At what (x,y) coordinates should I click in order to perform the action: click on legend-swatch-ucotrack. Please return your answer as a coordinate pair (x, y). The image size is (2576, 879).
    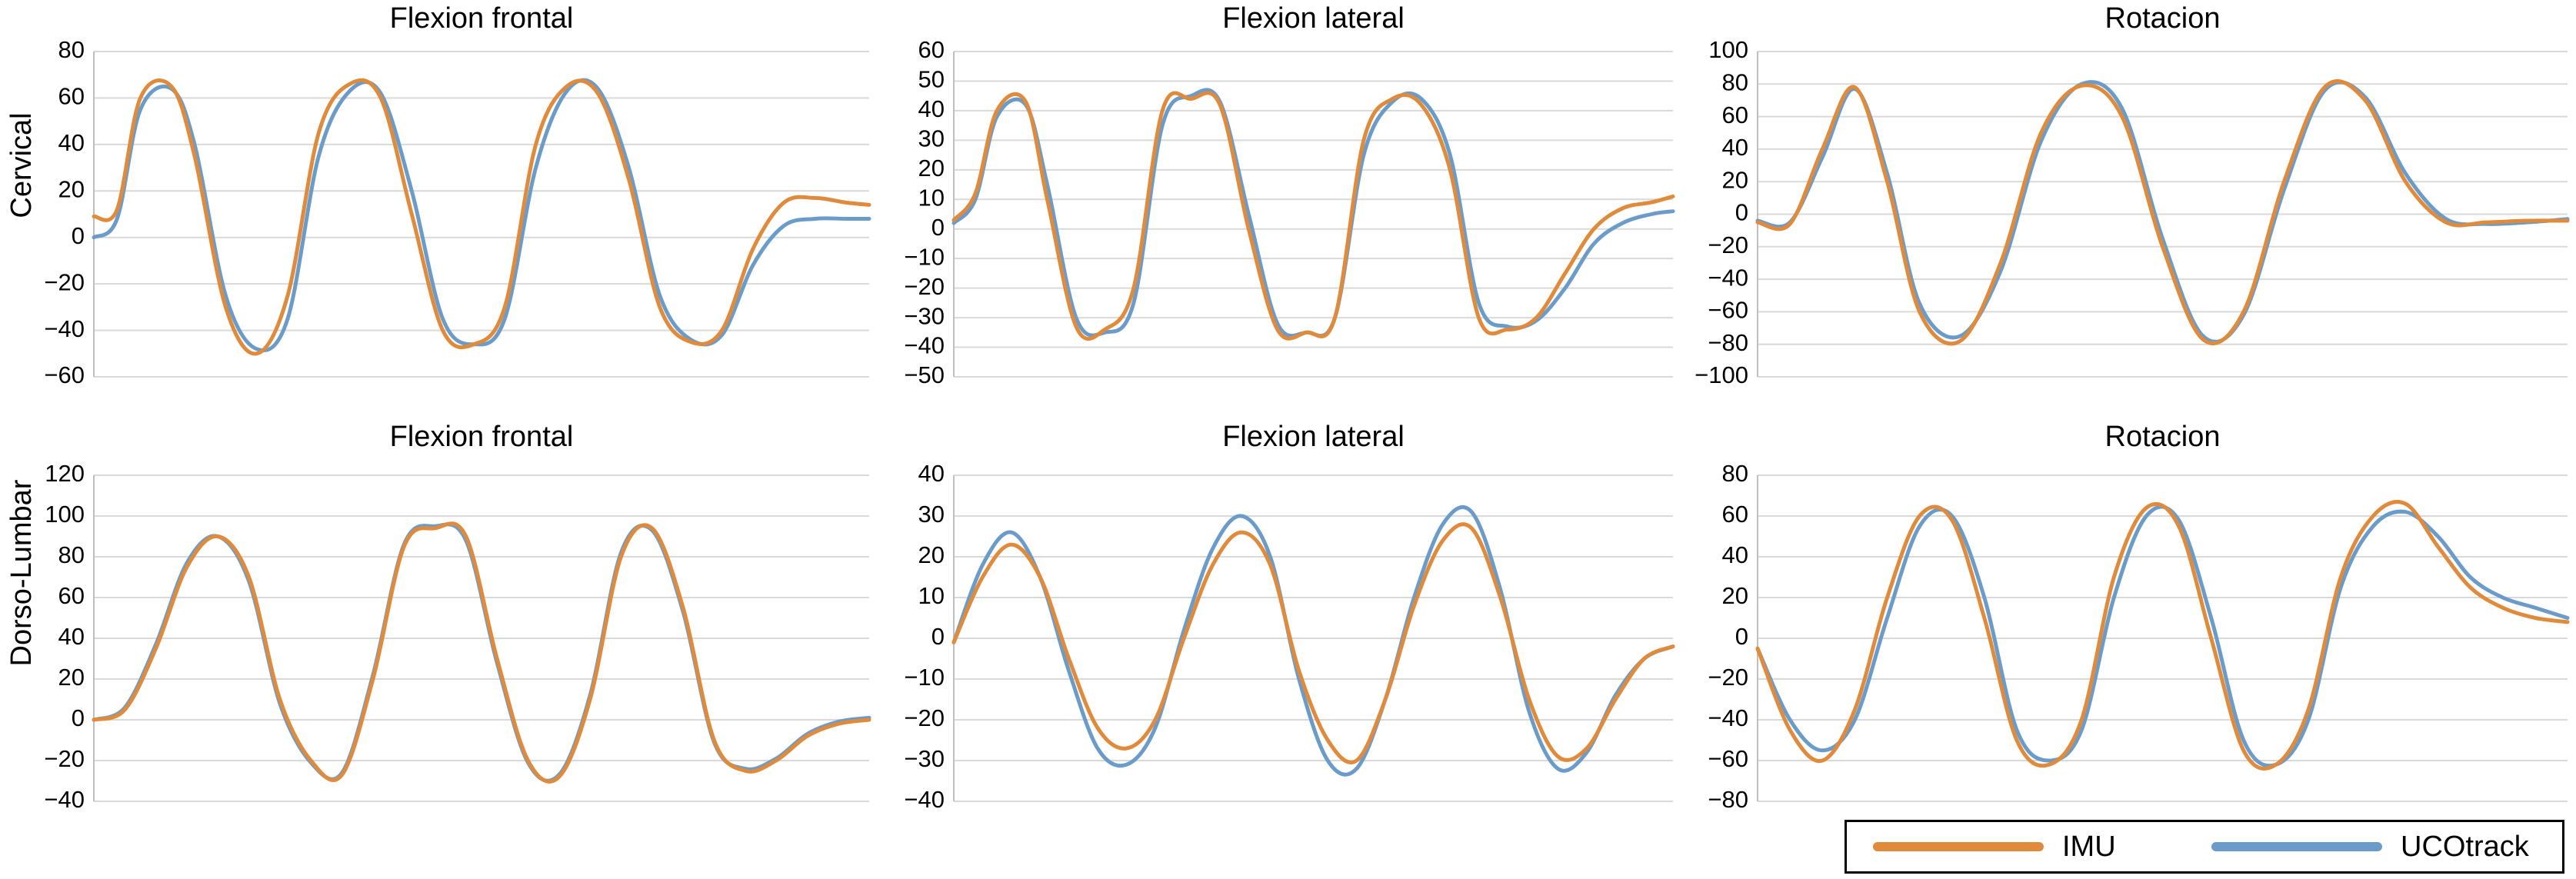
    Looking at the image, I should click on (2296, 846).